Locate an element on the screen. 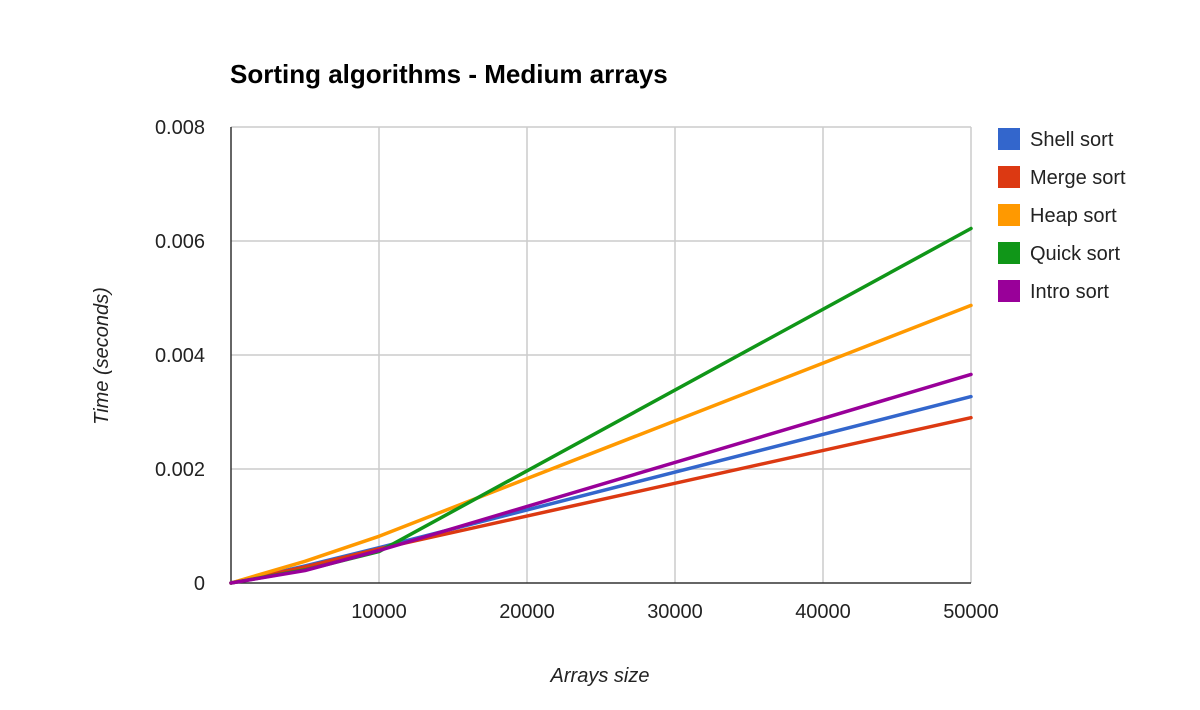  legend-label: Quick sort is located at coordinates (1075, 254).